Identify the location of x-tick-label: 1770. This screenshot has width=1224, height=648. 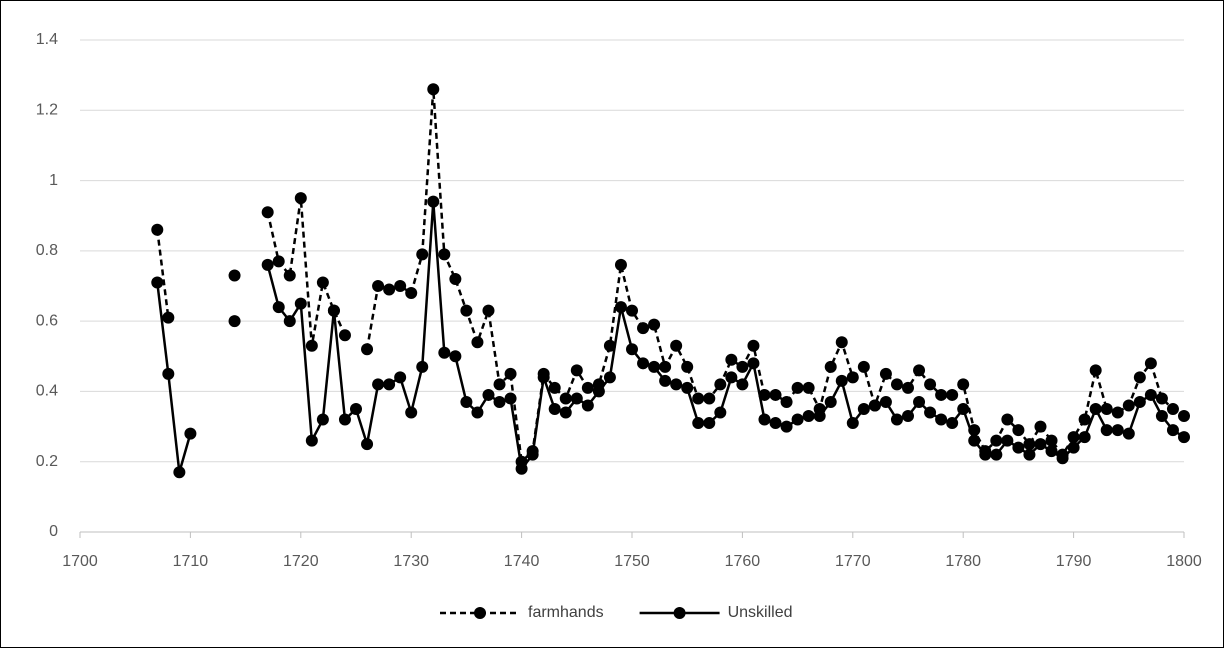
(853, 561).